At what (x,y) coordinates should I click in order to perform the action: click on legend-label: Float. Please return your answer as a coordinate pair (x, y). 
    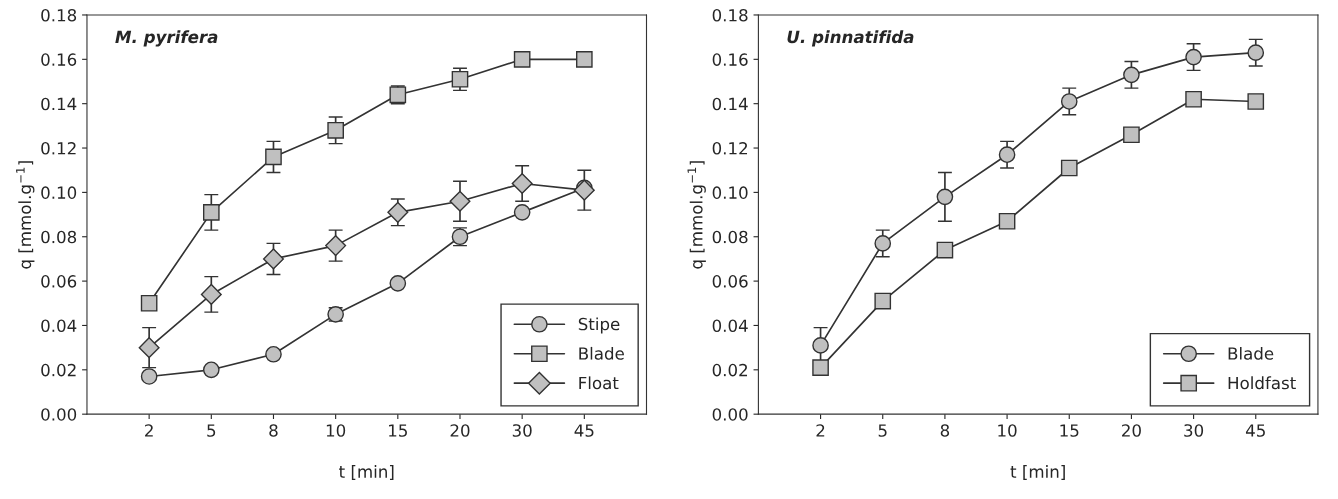
    Looking at the image, I should click on (599, 383).